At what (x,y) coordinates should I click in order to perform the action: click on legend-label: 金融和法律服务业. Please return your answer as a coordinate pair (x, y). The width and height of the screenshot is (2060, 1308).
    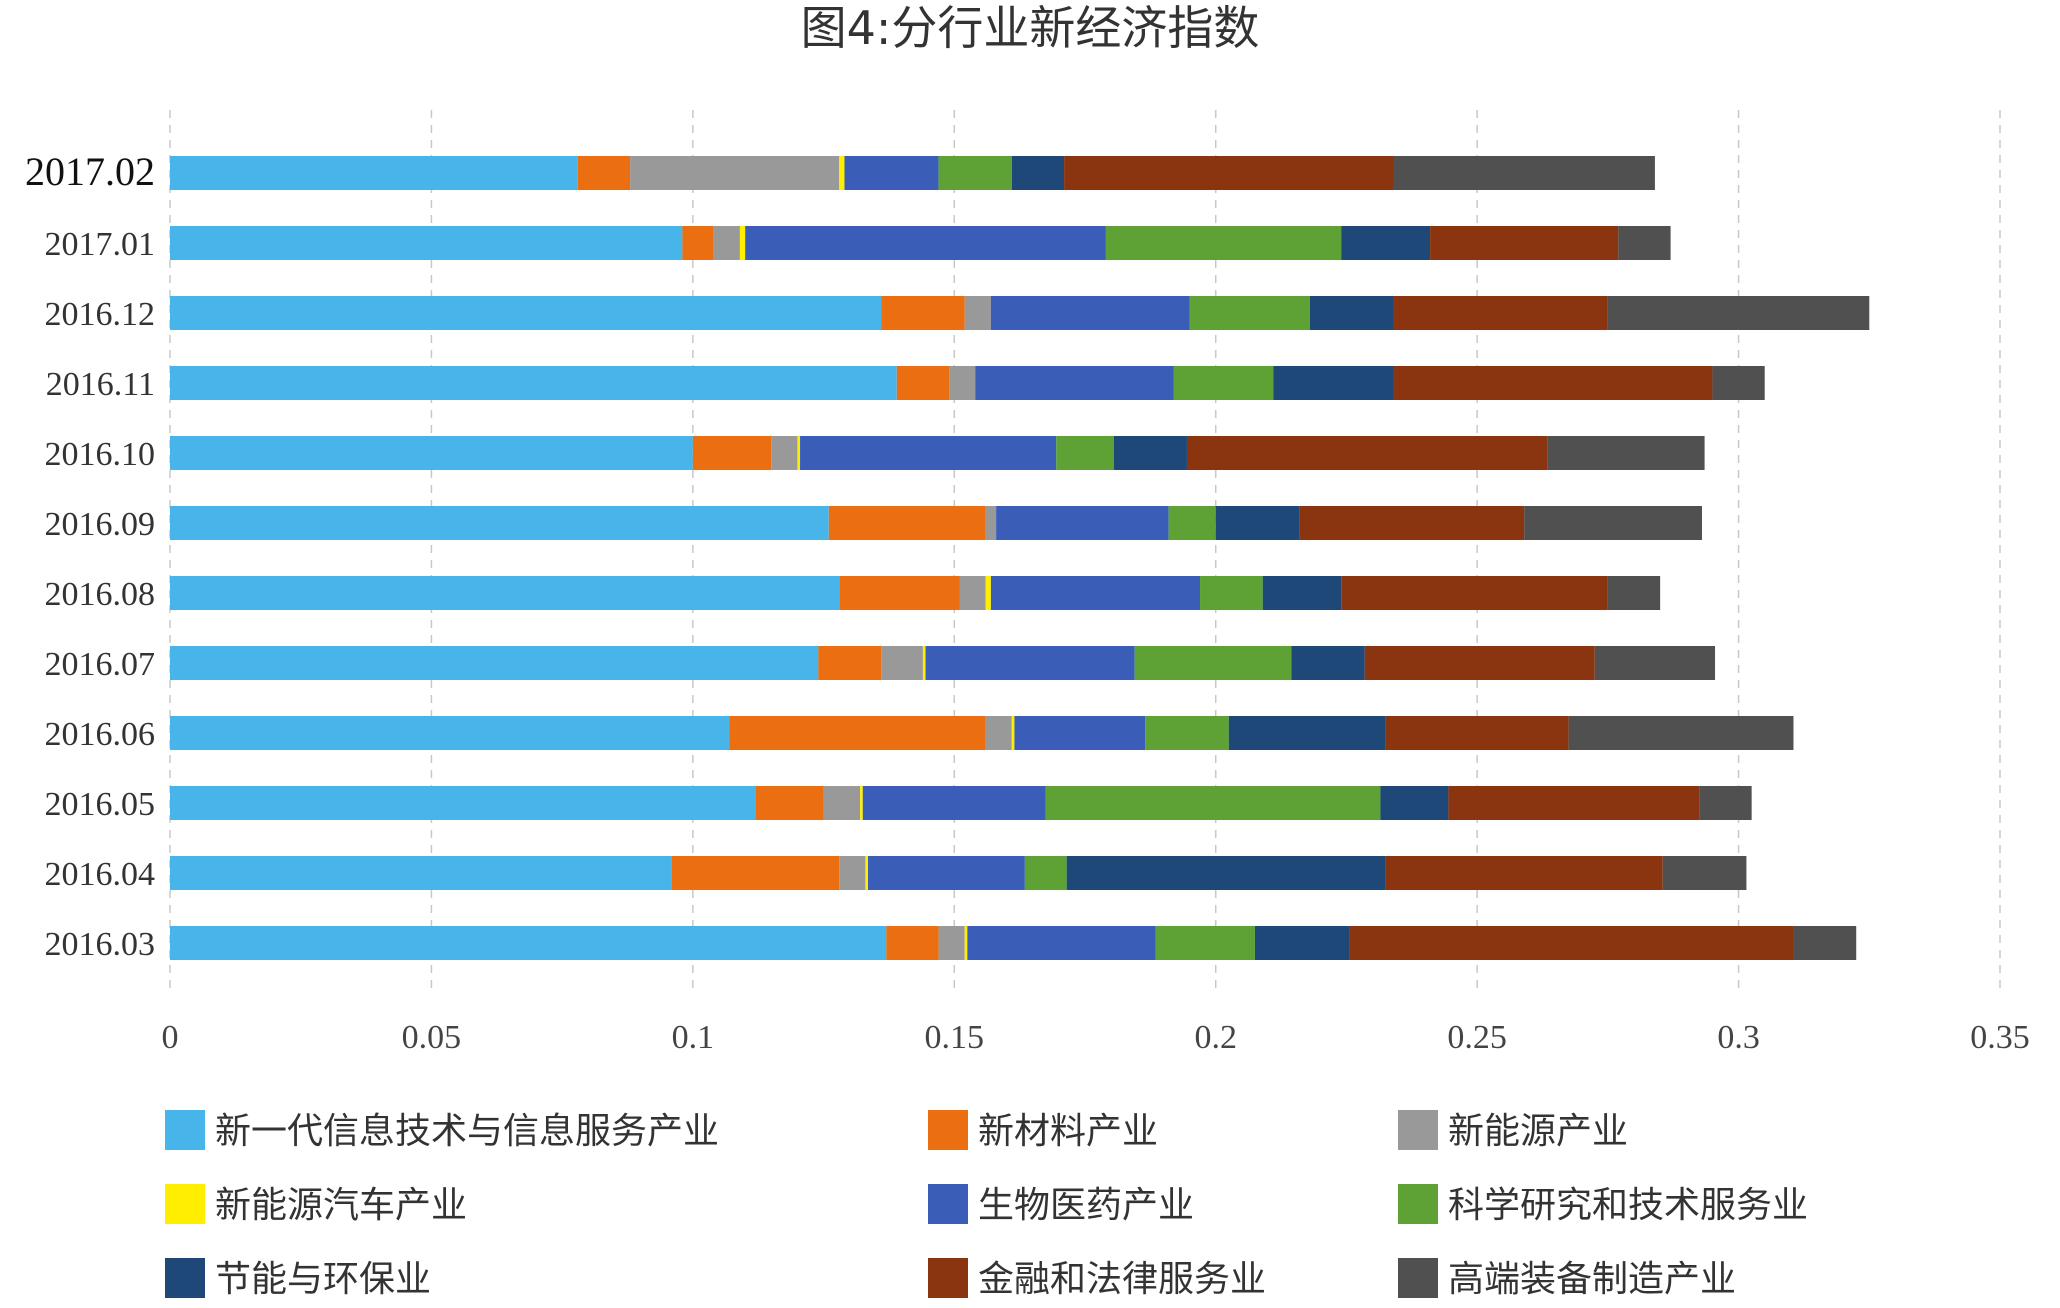
    Looking at the image, I should click on (1122, 1279).